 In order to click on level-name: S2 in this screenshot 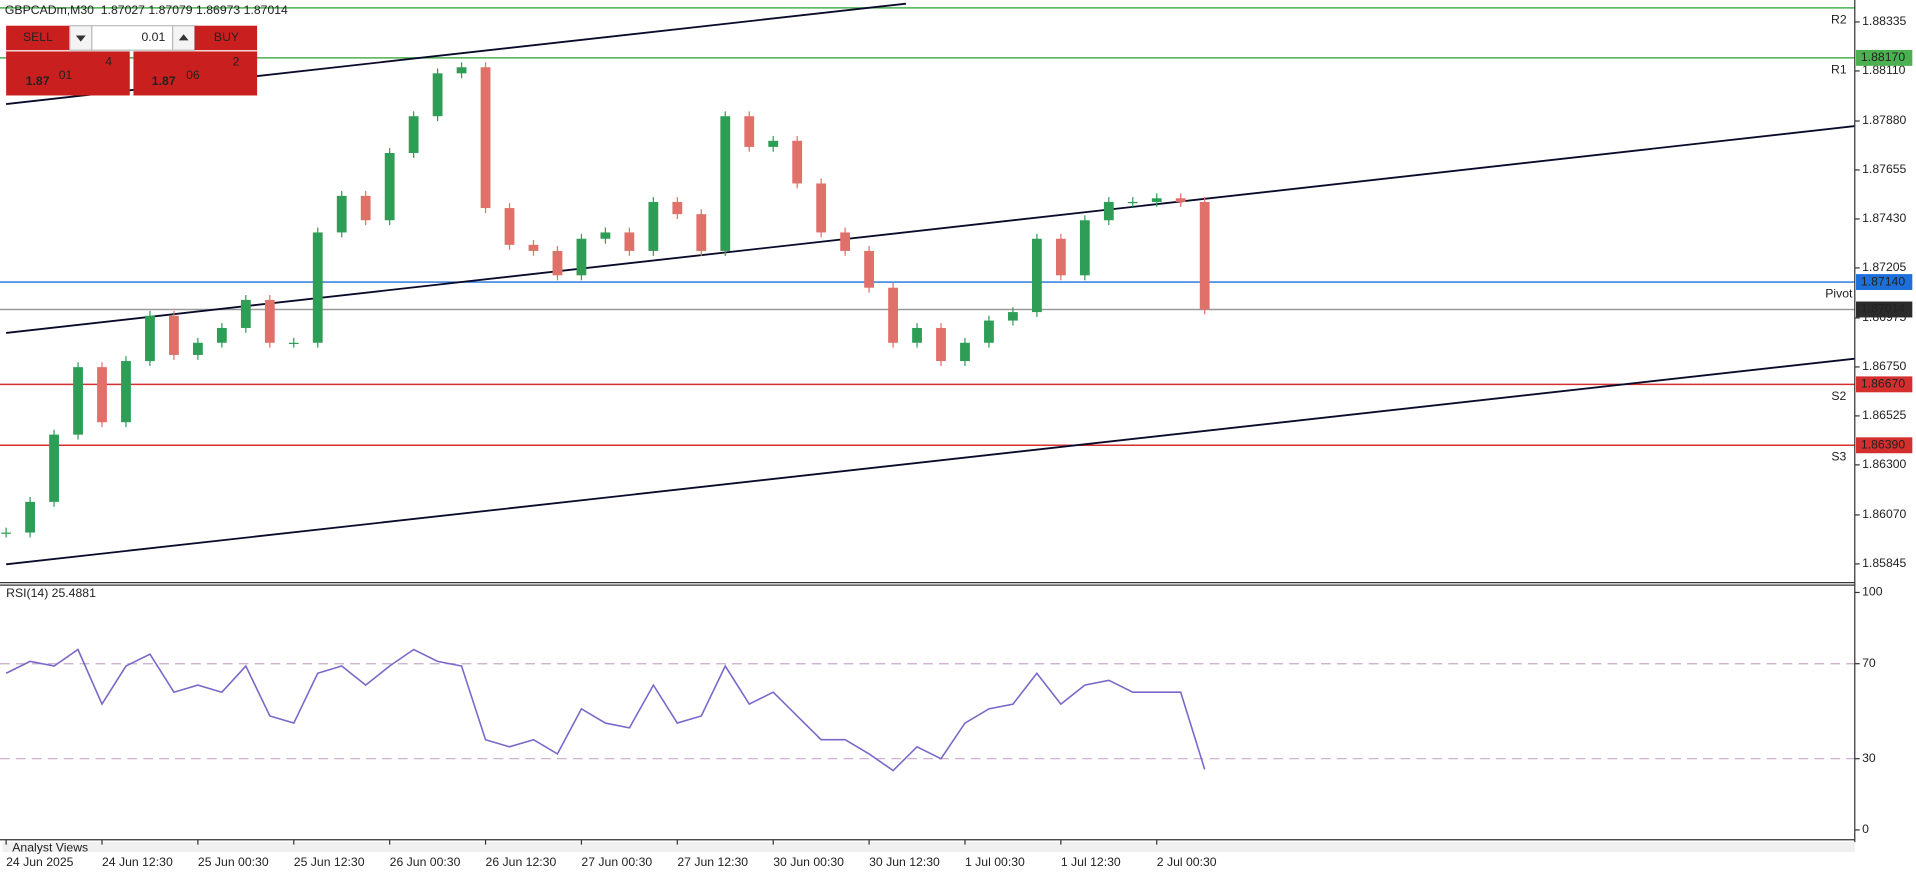, I will do `click(1838, 396)`.